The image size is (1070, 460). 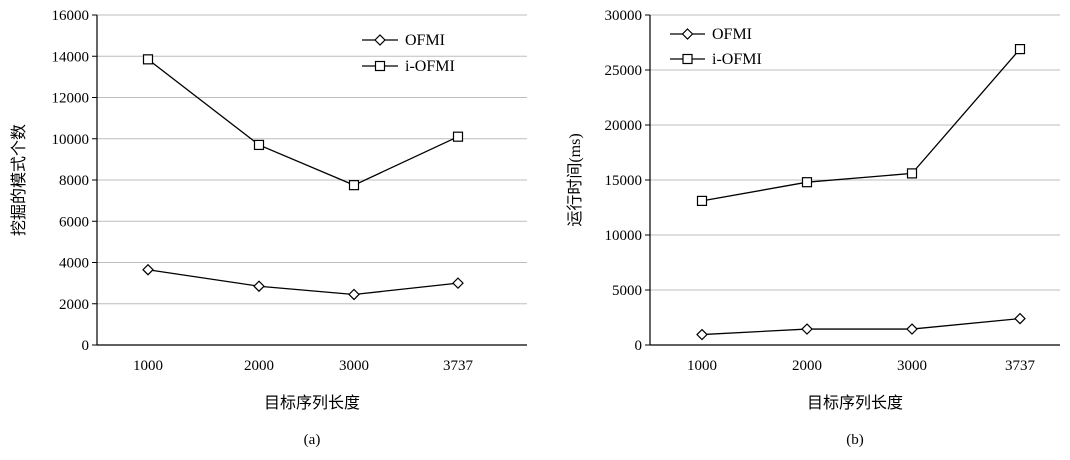 I want to click on y-tick-label: 12000, so click(x=71, y=99).